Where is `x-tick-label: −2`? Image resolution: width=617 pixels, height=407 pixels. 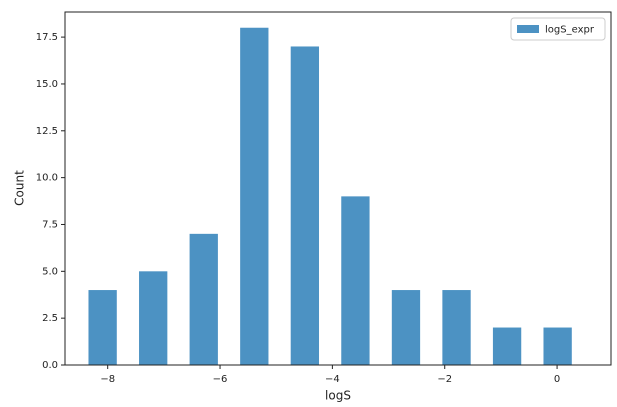 x-tick-label: −2 is located at coordinates (444, 379).